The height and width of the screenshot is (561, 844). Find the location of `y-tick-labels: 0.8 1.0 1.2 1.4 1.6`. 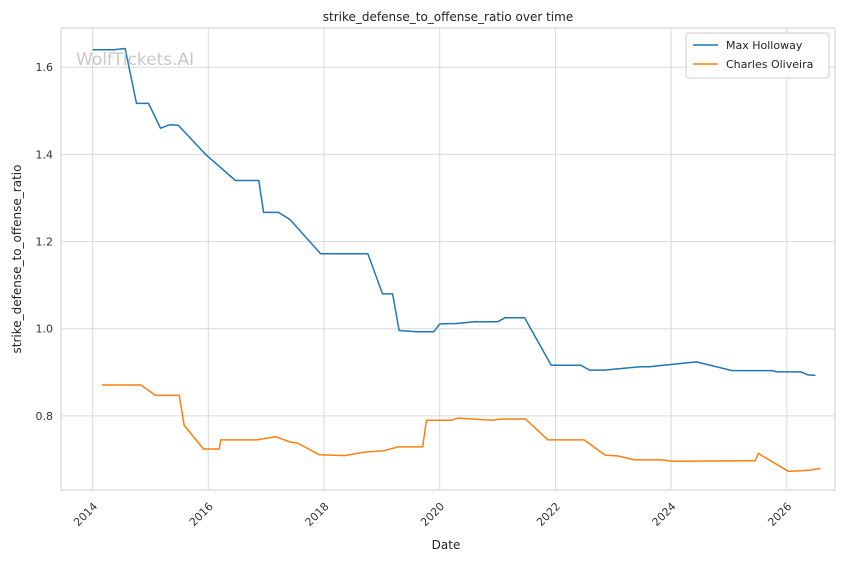

y-tick-labels: 0.8 1.0 1.2 1.4 1.6 is located at coordinates (45, 242).